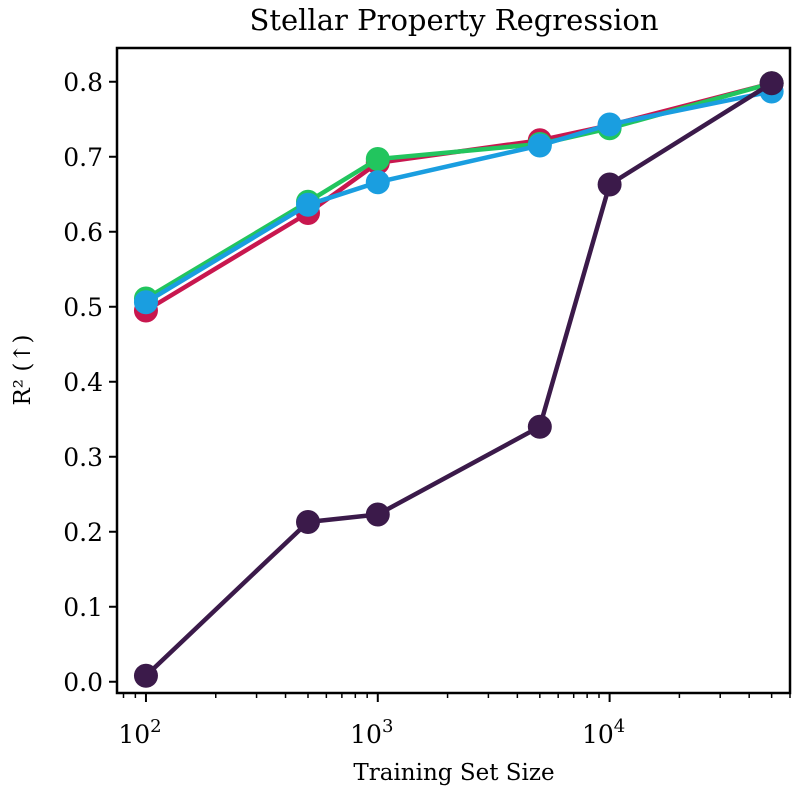 This screenshot has width=794, height=794. What do you see at coordinates (83, 157) in the screenshot?
I see `y-tick-label: 0.7` at bounding box center [83, 157].